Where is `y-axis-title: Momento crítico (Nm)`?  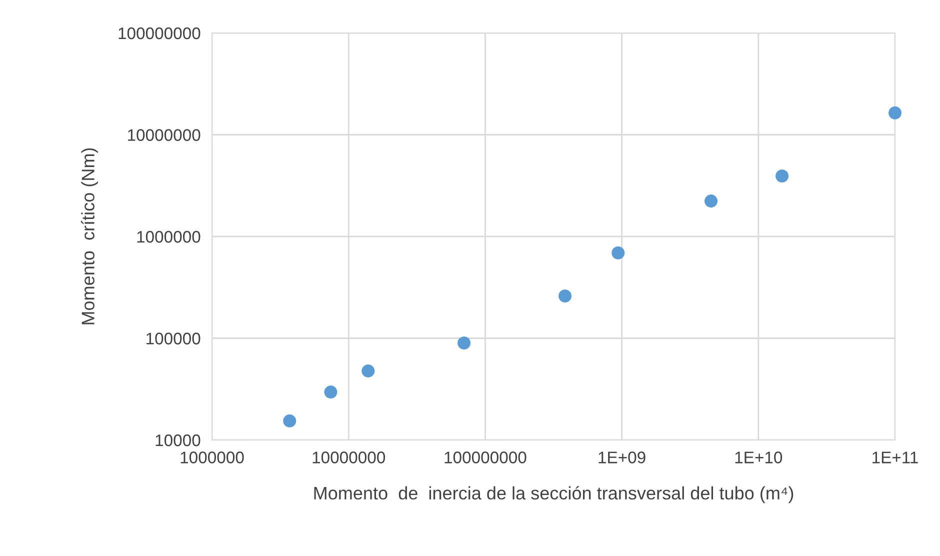 y-axis-title: Momento crítico (Nm) is located at coordinates (89, 236).